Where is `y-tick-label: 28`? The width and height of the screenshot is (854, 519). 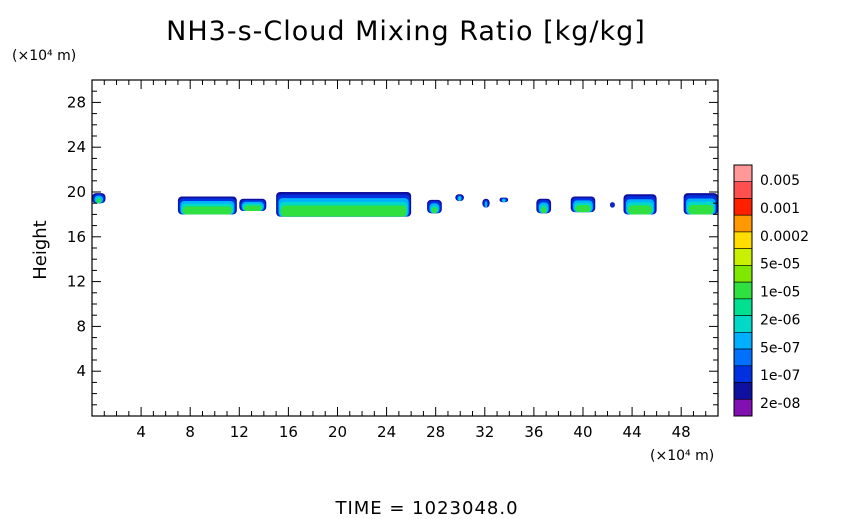 y-tick-label: 28 is located at coordinates (76, 102).